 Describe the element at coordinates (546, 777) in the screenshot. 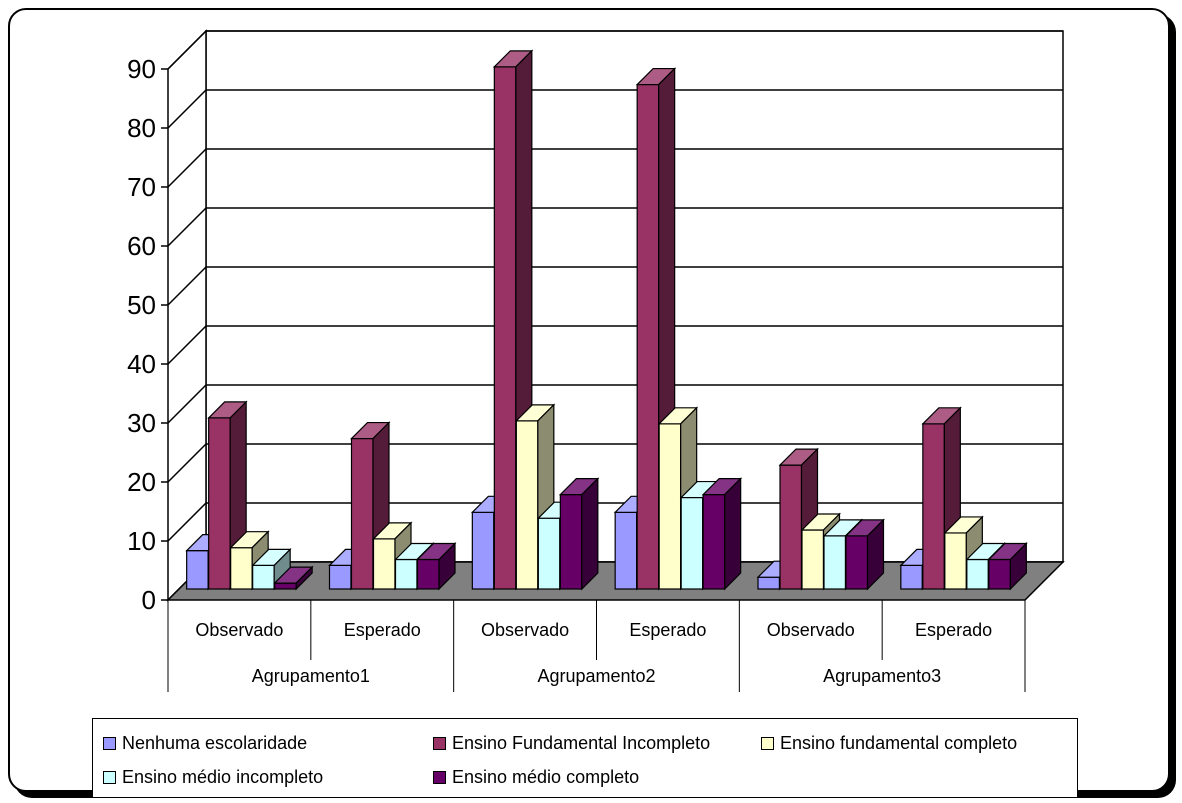

I see `legend-label-medio-completo: Ensino médio completo` at that location.